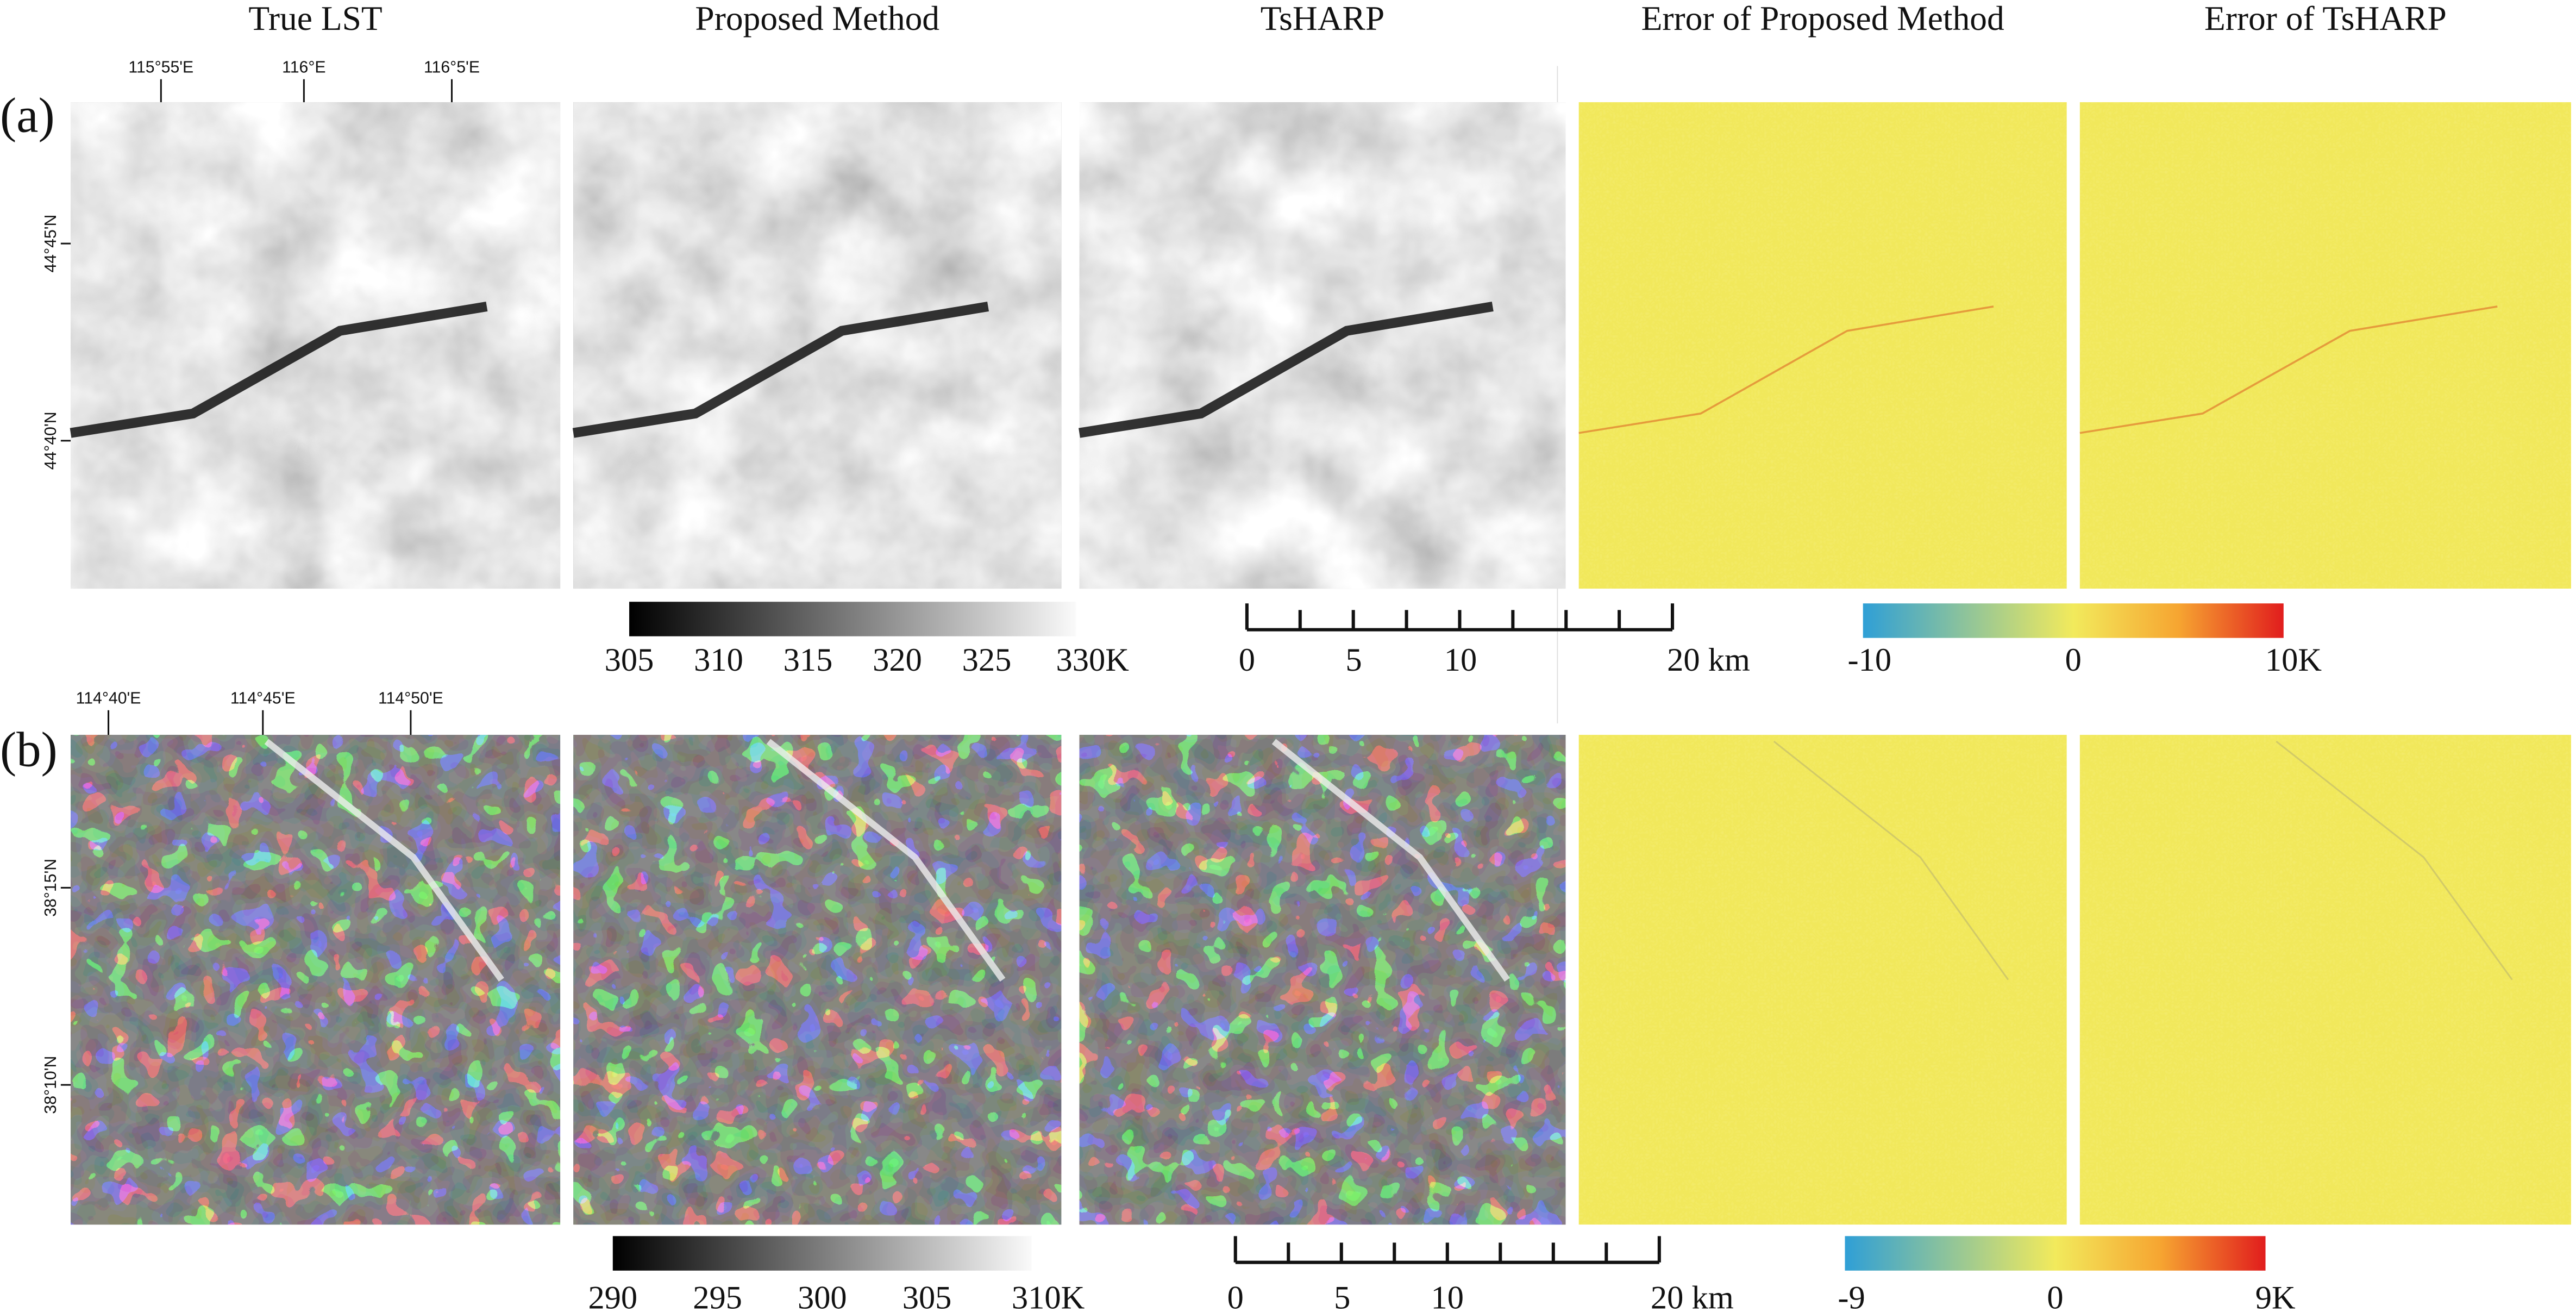 This screenshot has height=1312, width=2576. What do you see at coordinates (1870, 660) in the screenshot?
I see `colorbar-label: -10` at bounding box center [1870, 660].